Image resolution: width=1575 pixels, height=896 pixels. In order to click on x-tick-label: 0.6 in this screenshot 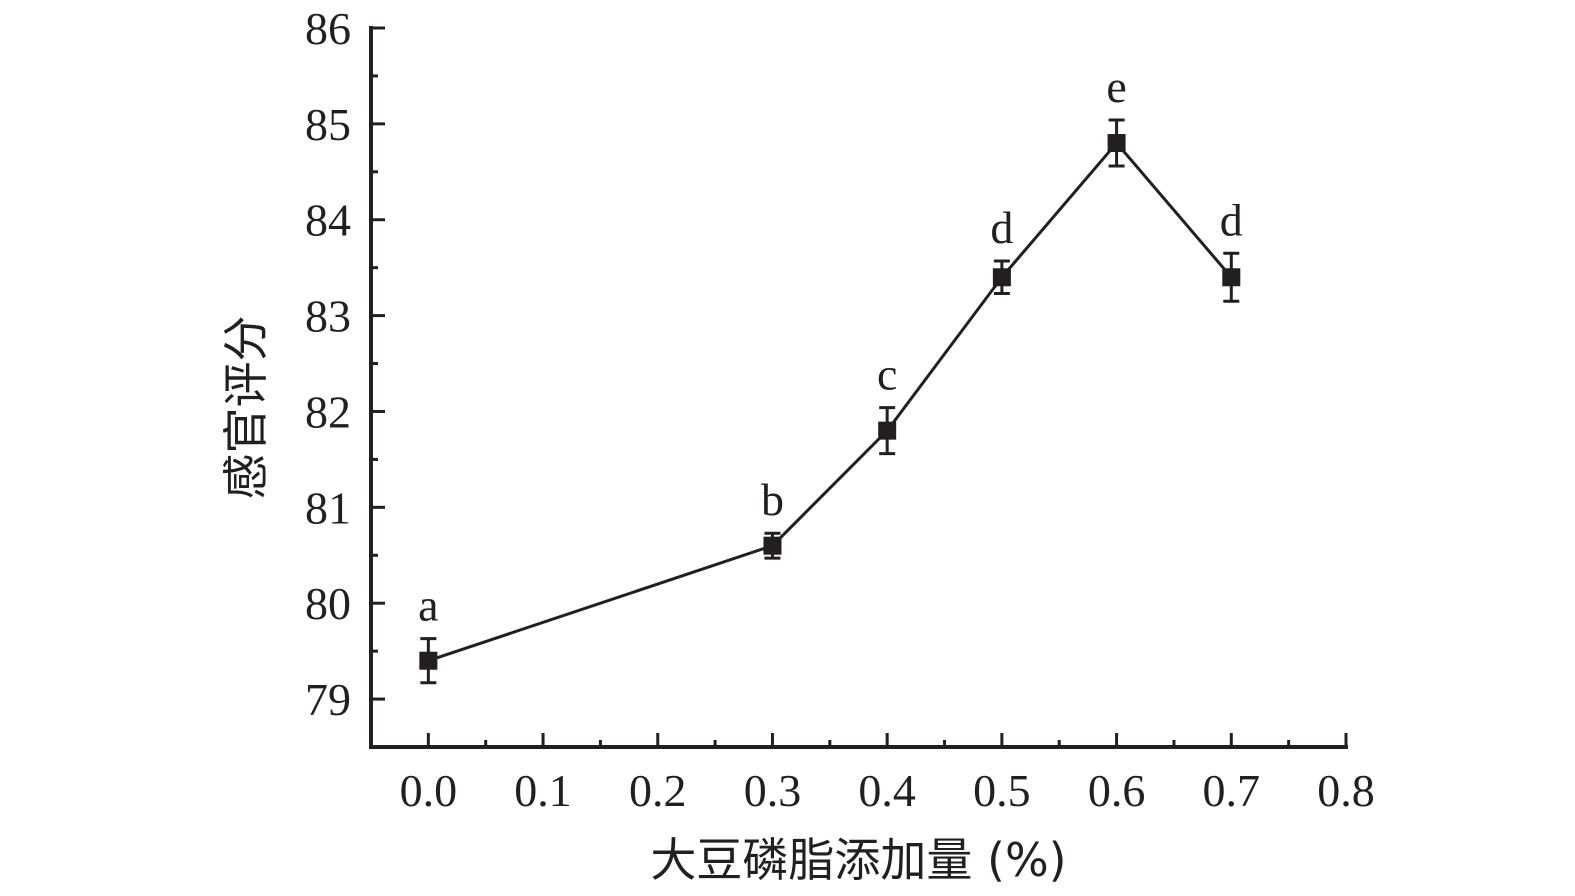, I will do `click(1117, 790)`.